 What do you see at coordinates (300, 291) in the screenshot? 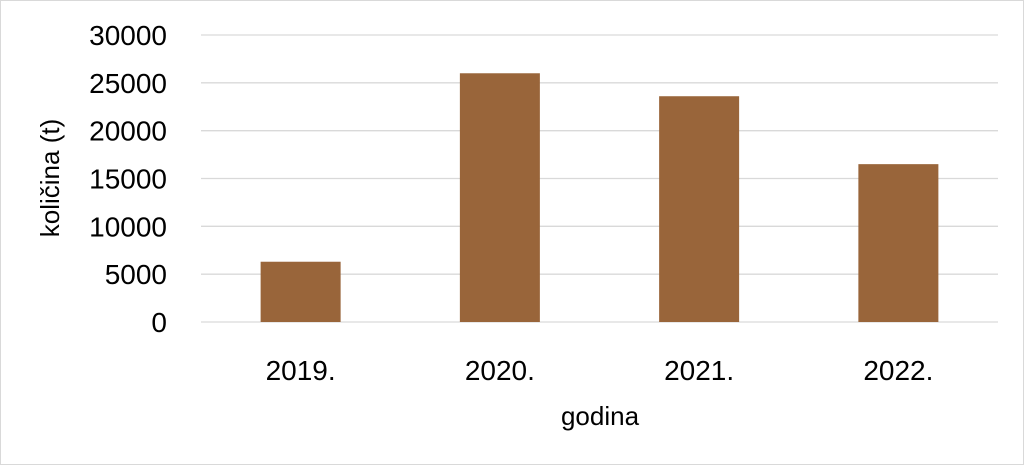
I see `bar-2019` at bounding box center [300, 291].